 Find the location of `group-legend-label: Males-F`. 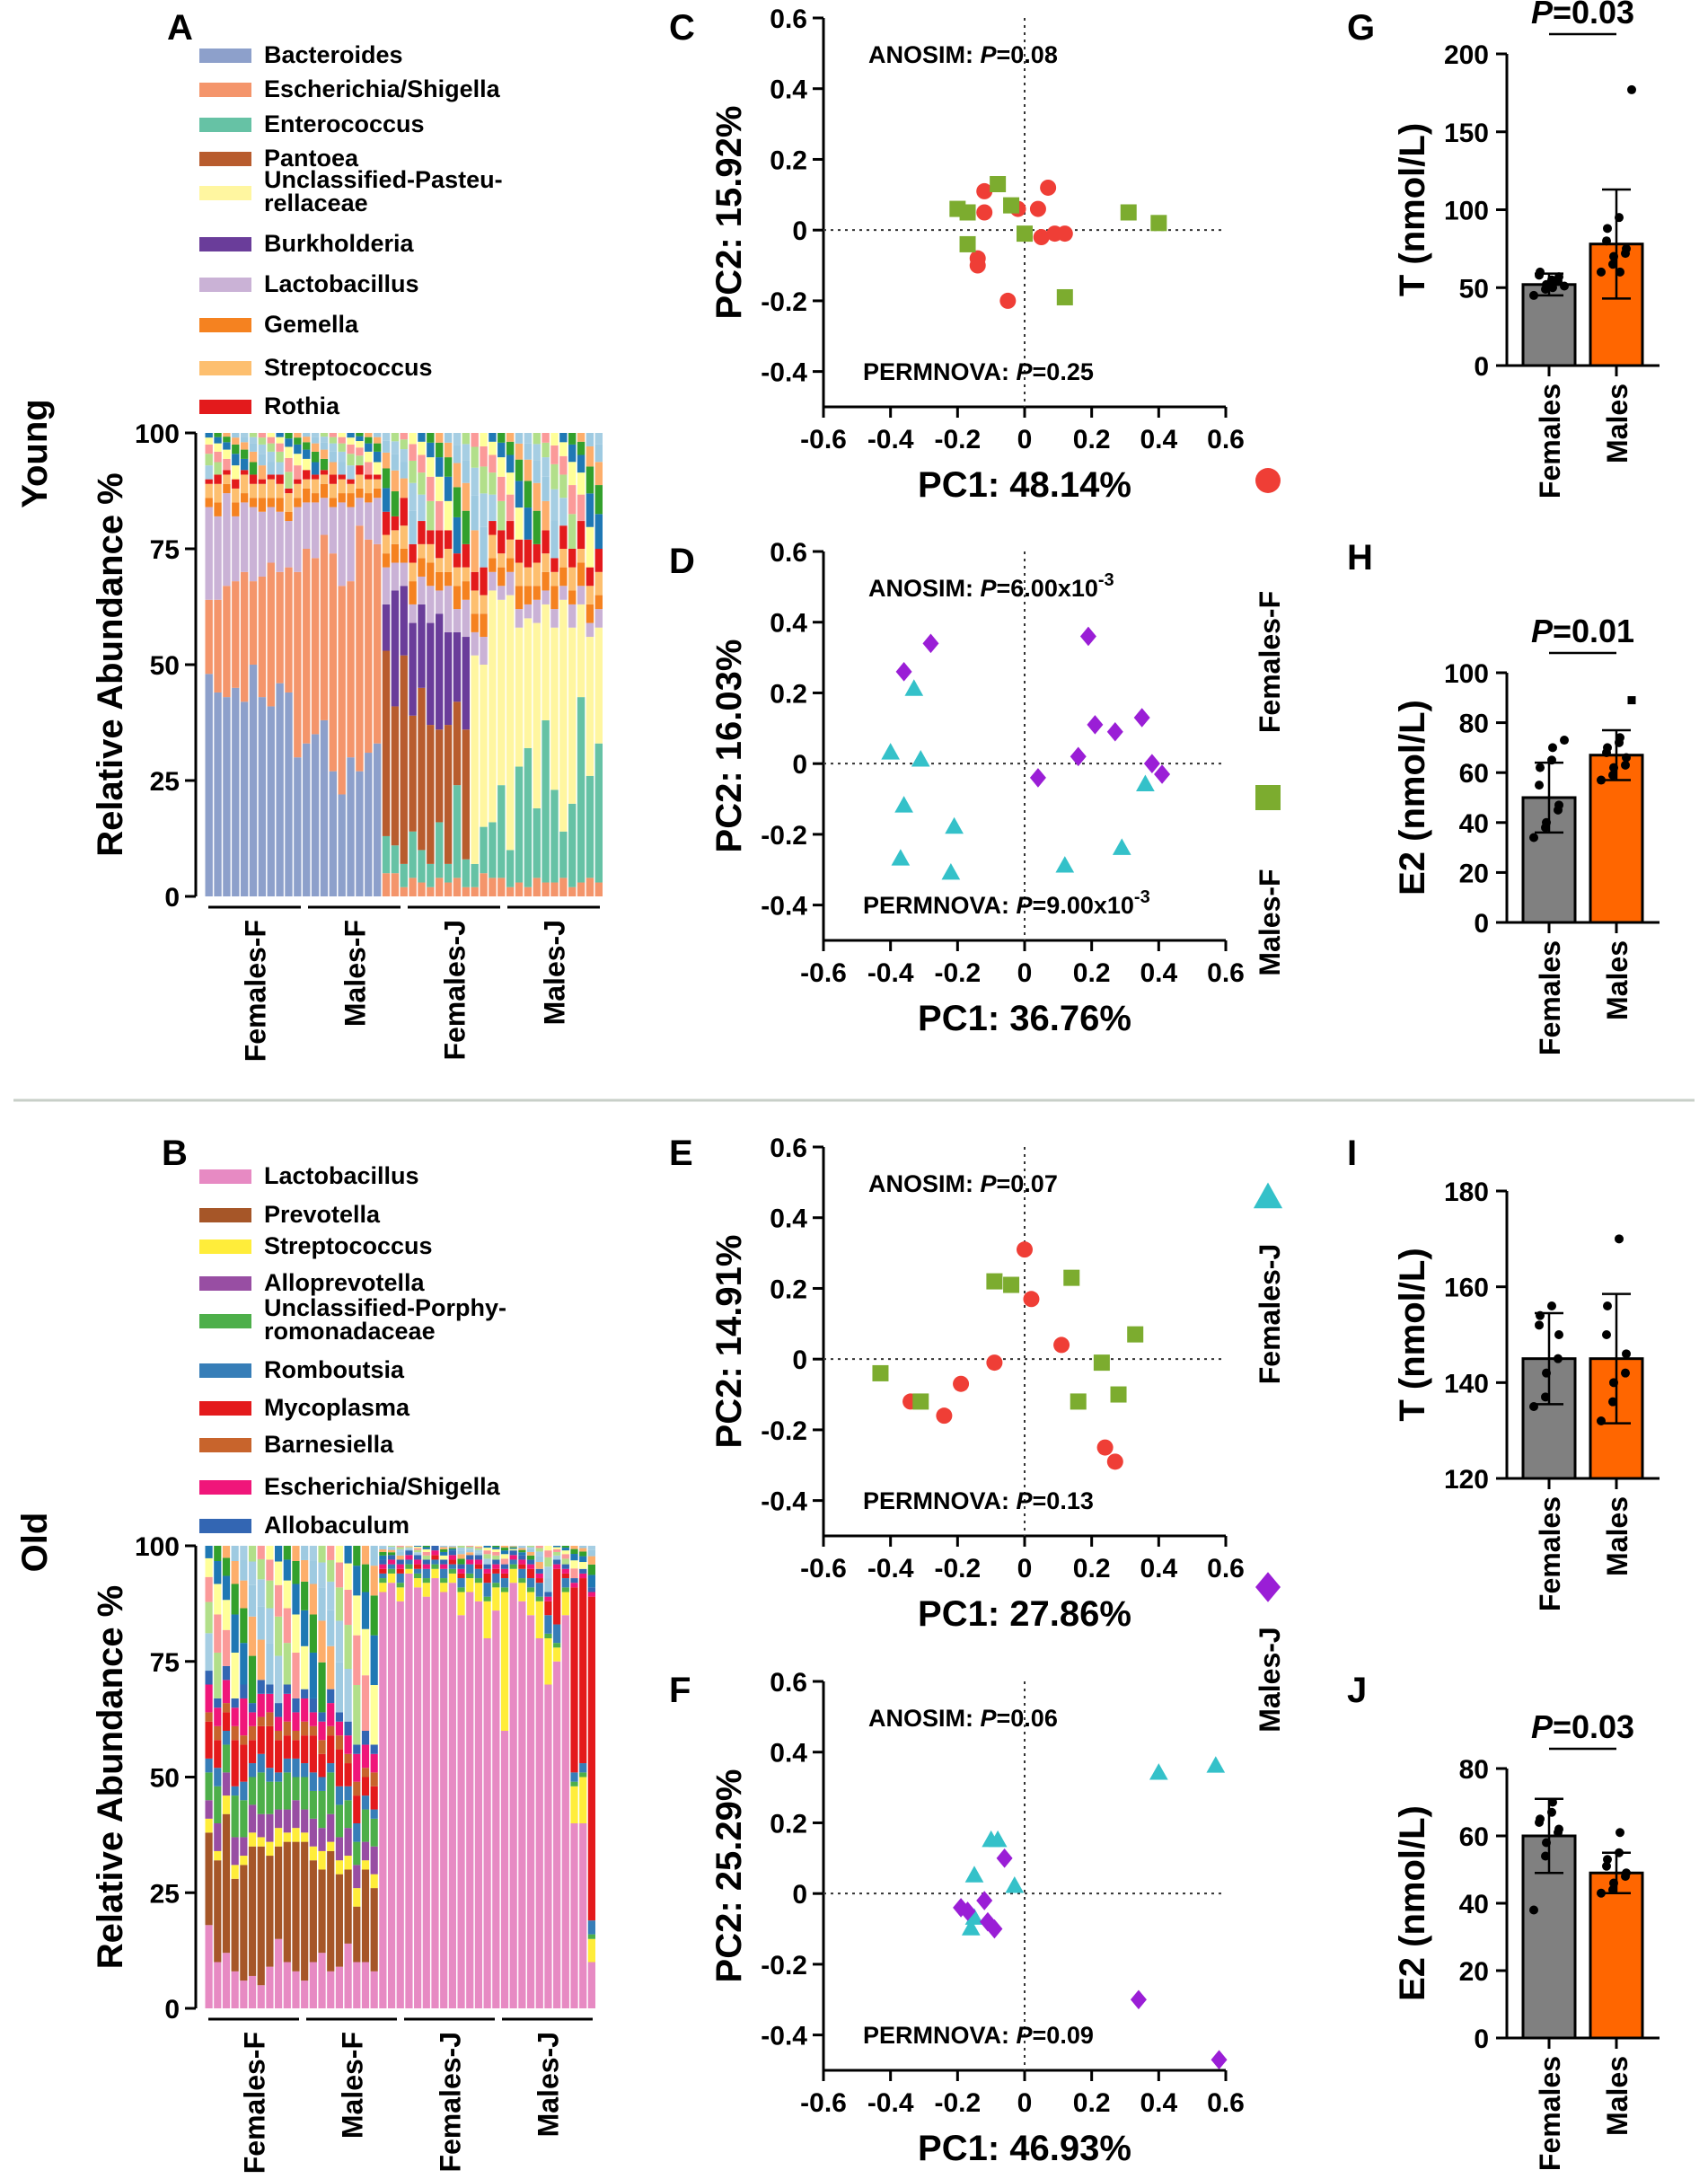

group-legend-label: Males-F is located at coordinates (1270, 922).